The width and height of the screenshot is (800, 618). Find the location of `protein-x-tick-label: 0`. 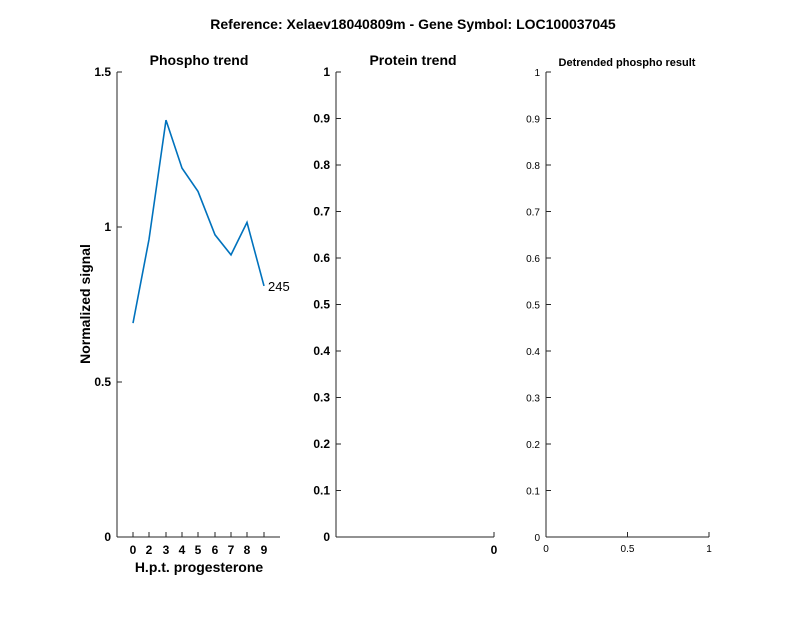

protein-x-tick-label: 0 is located at coordinates (494, 550).